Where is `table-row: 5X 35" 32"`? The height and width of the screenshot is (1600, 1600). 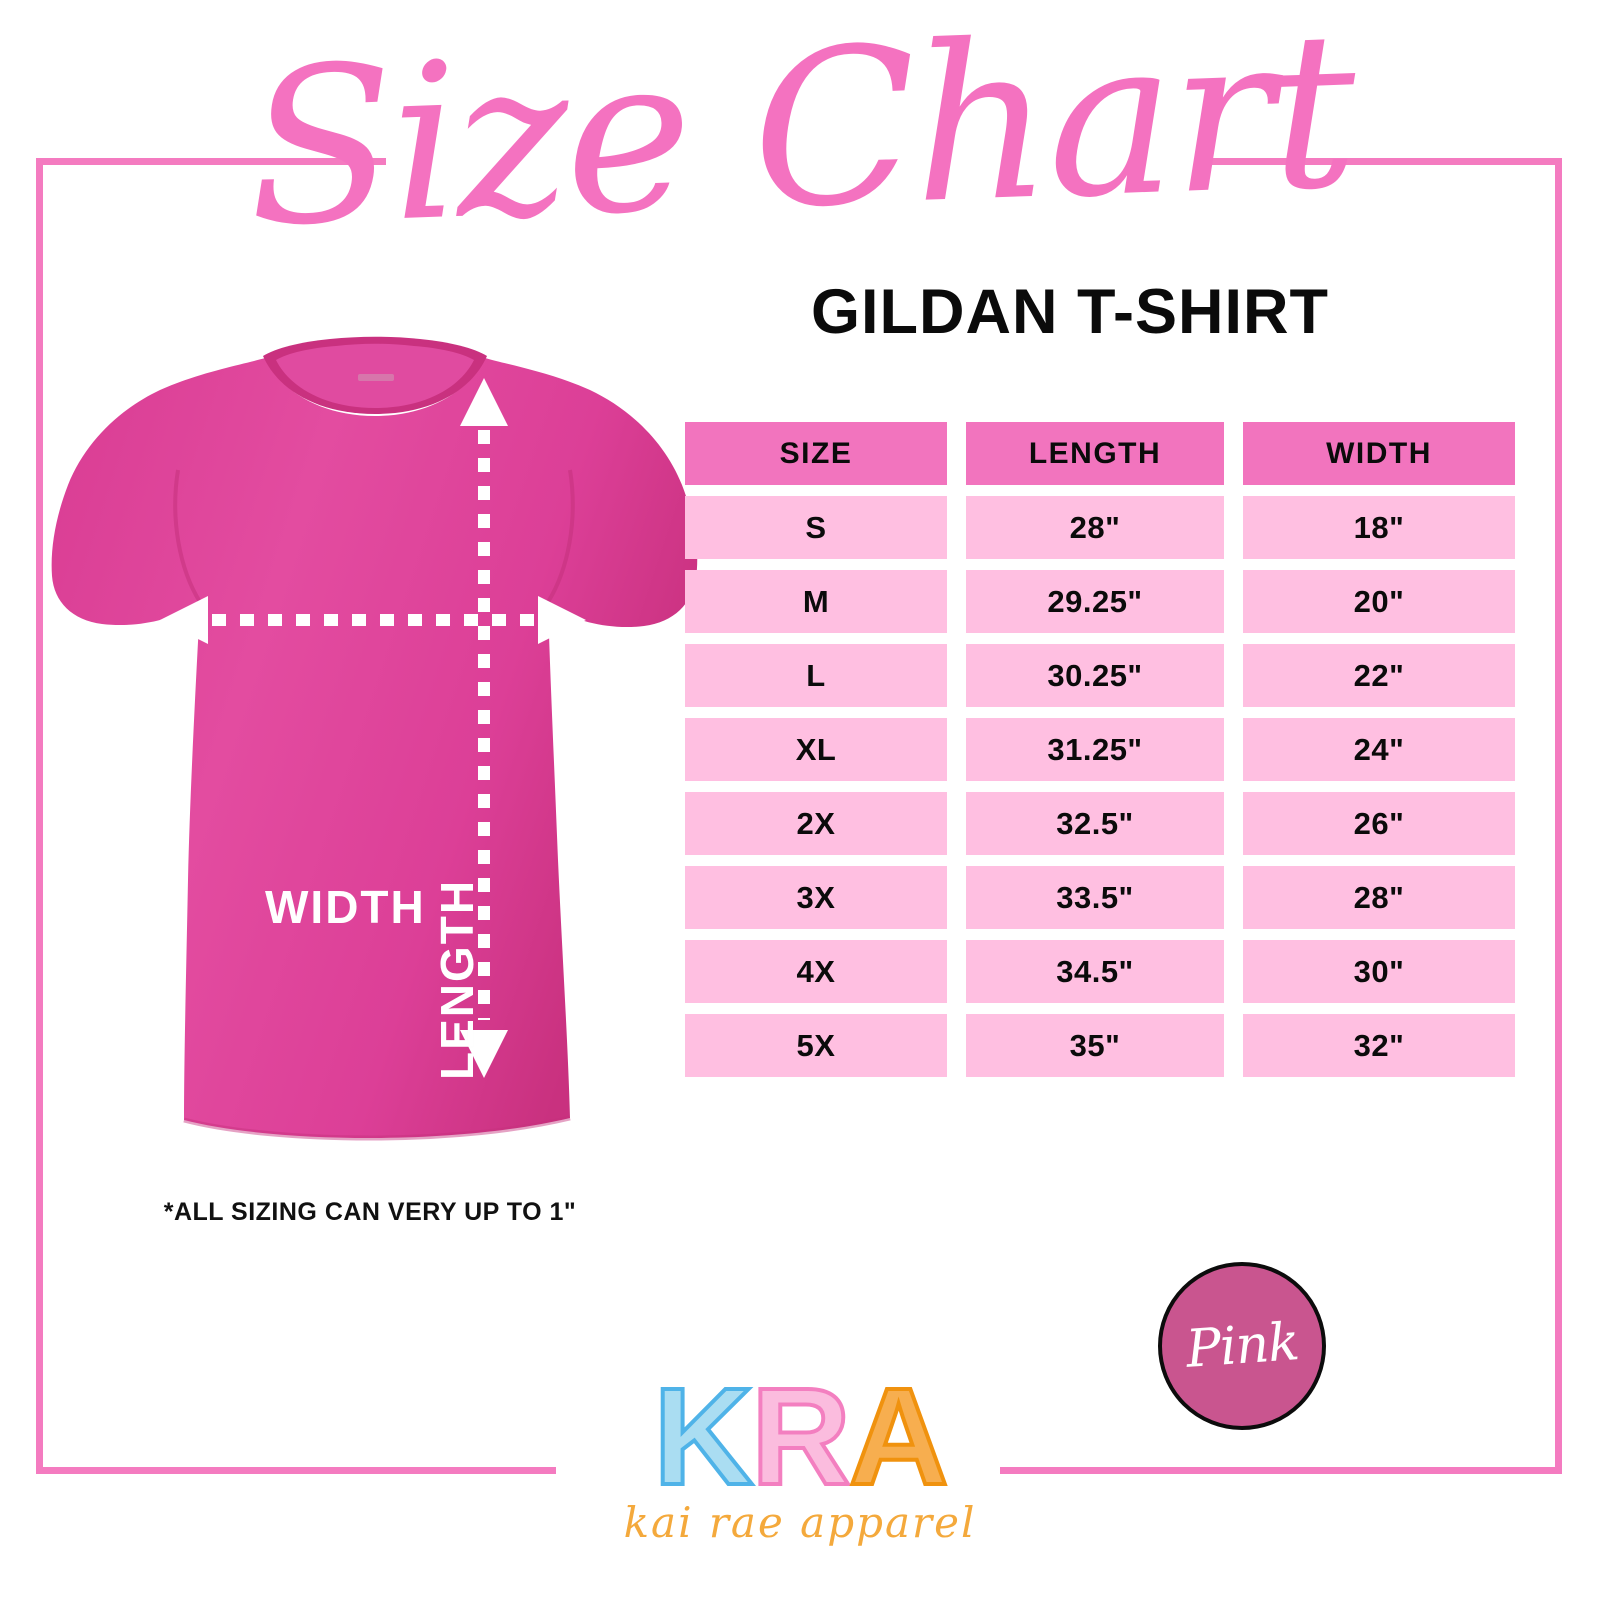 table-row: 5X 35" 32" is located at coordinates (1110, 1045).